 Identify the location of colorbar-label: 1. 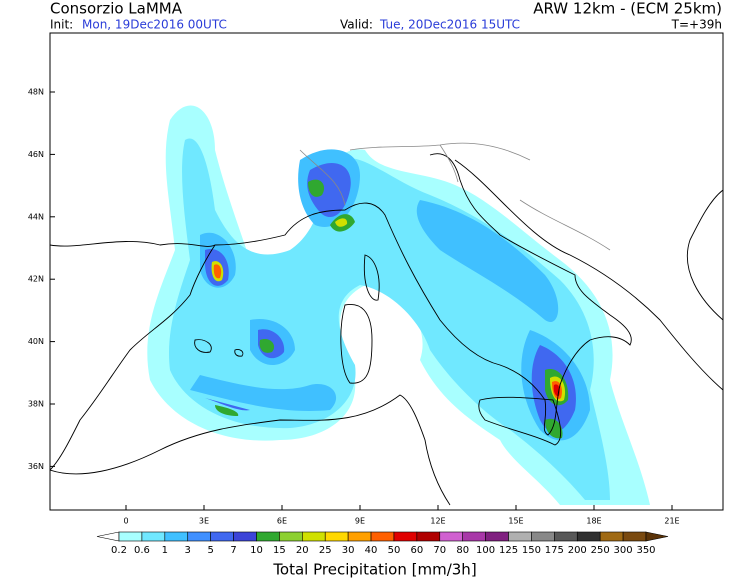
(165, 550).